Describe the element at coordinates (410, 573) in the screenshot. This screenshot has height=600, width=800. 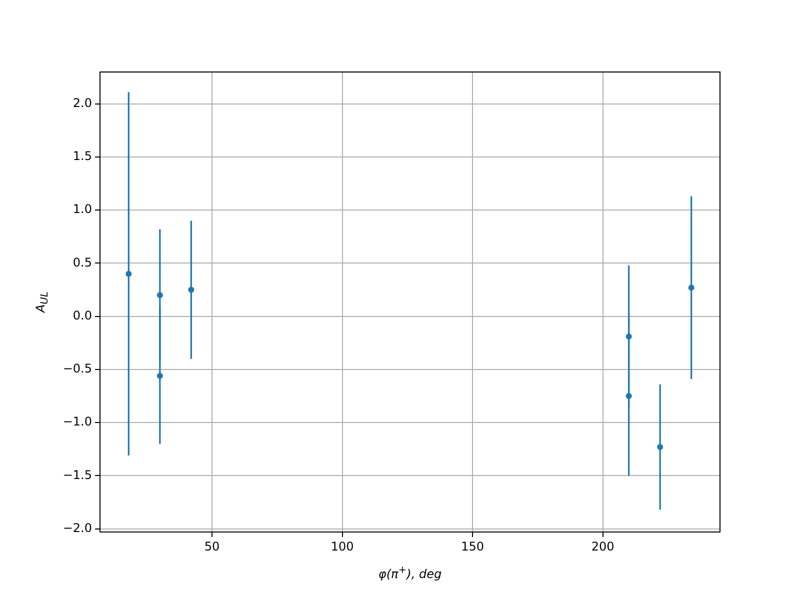
I see `x-axis-title: φ(π$^{+}$), deg` at that location.